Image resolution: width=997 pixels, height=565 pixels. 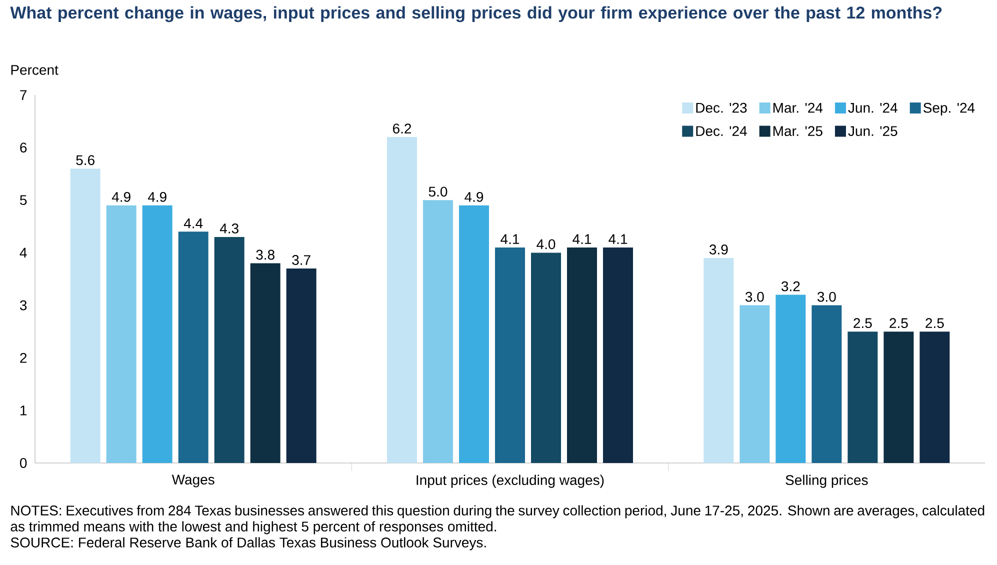 I want to click on data-label: 3.7, so click(x=301, y=260).